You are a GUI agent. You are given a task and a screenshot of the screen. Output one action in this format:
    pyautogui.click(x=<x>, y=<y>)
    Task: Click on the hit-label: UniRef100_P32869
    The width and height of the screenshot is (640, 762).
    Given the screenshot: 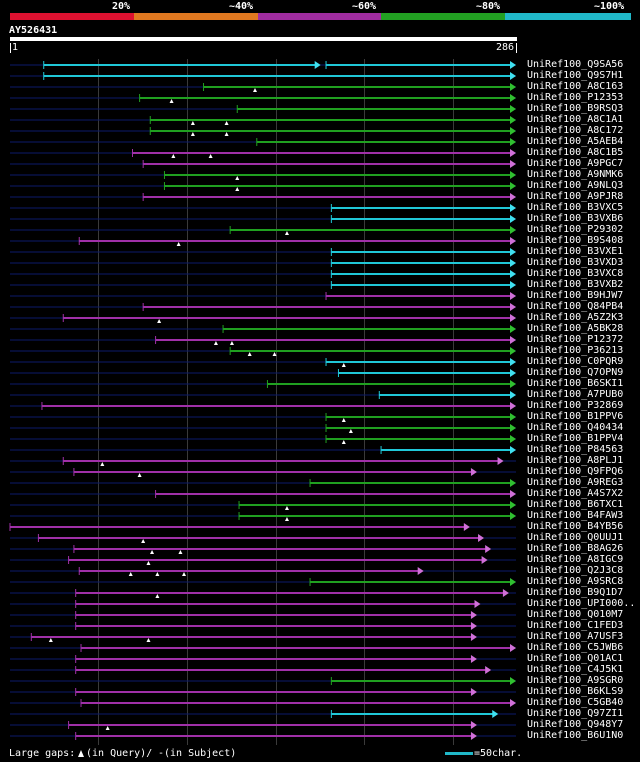 What is the action you would take?
    pyautogui.click(x=575, y=405)
    